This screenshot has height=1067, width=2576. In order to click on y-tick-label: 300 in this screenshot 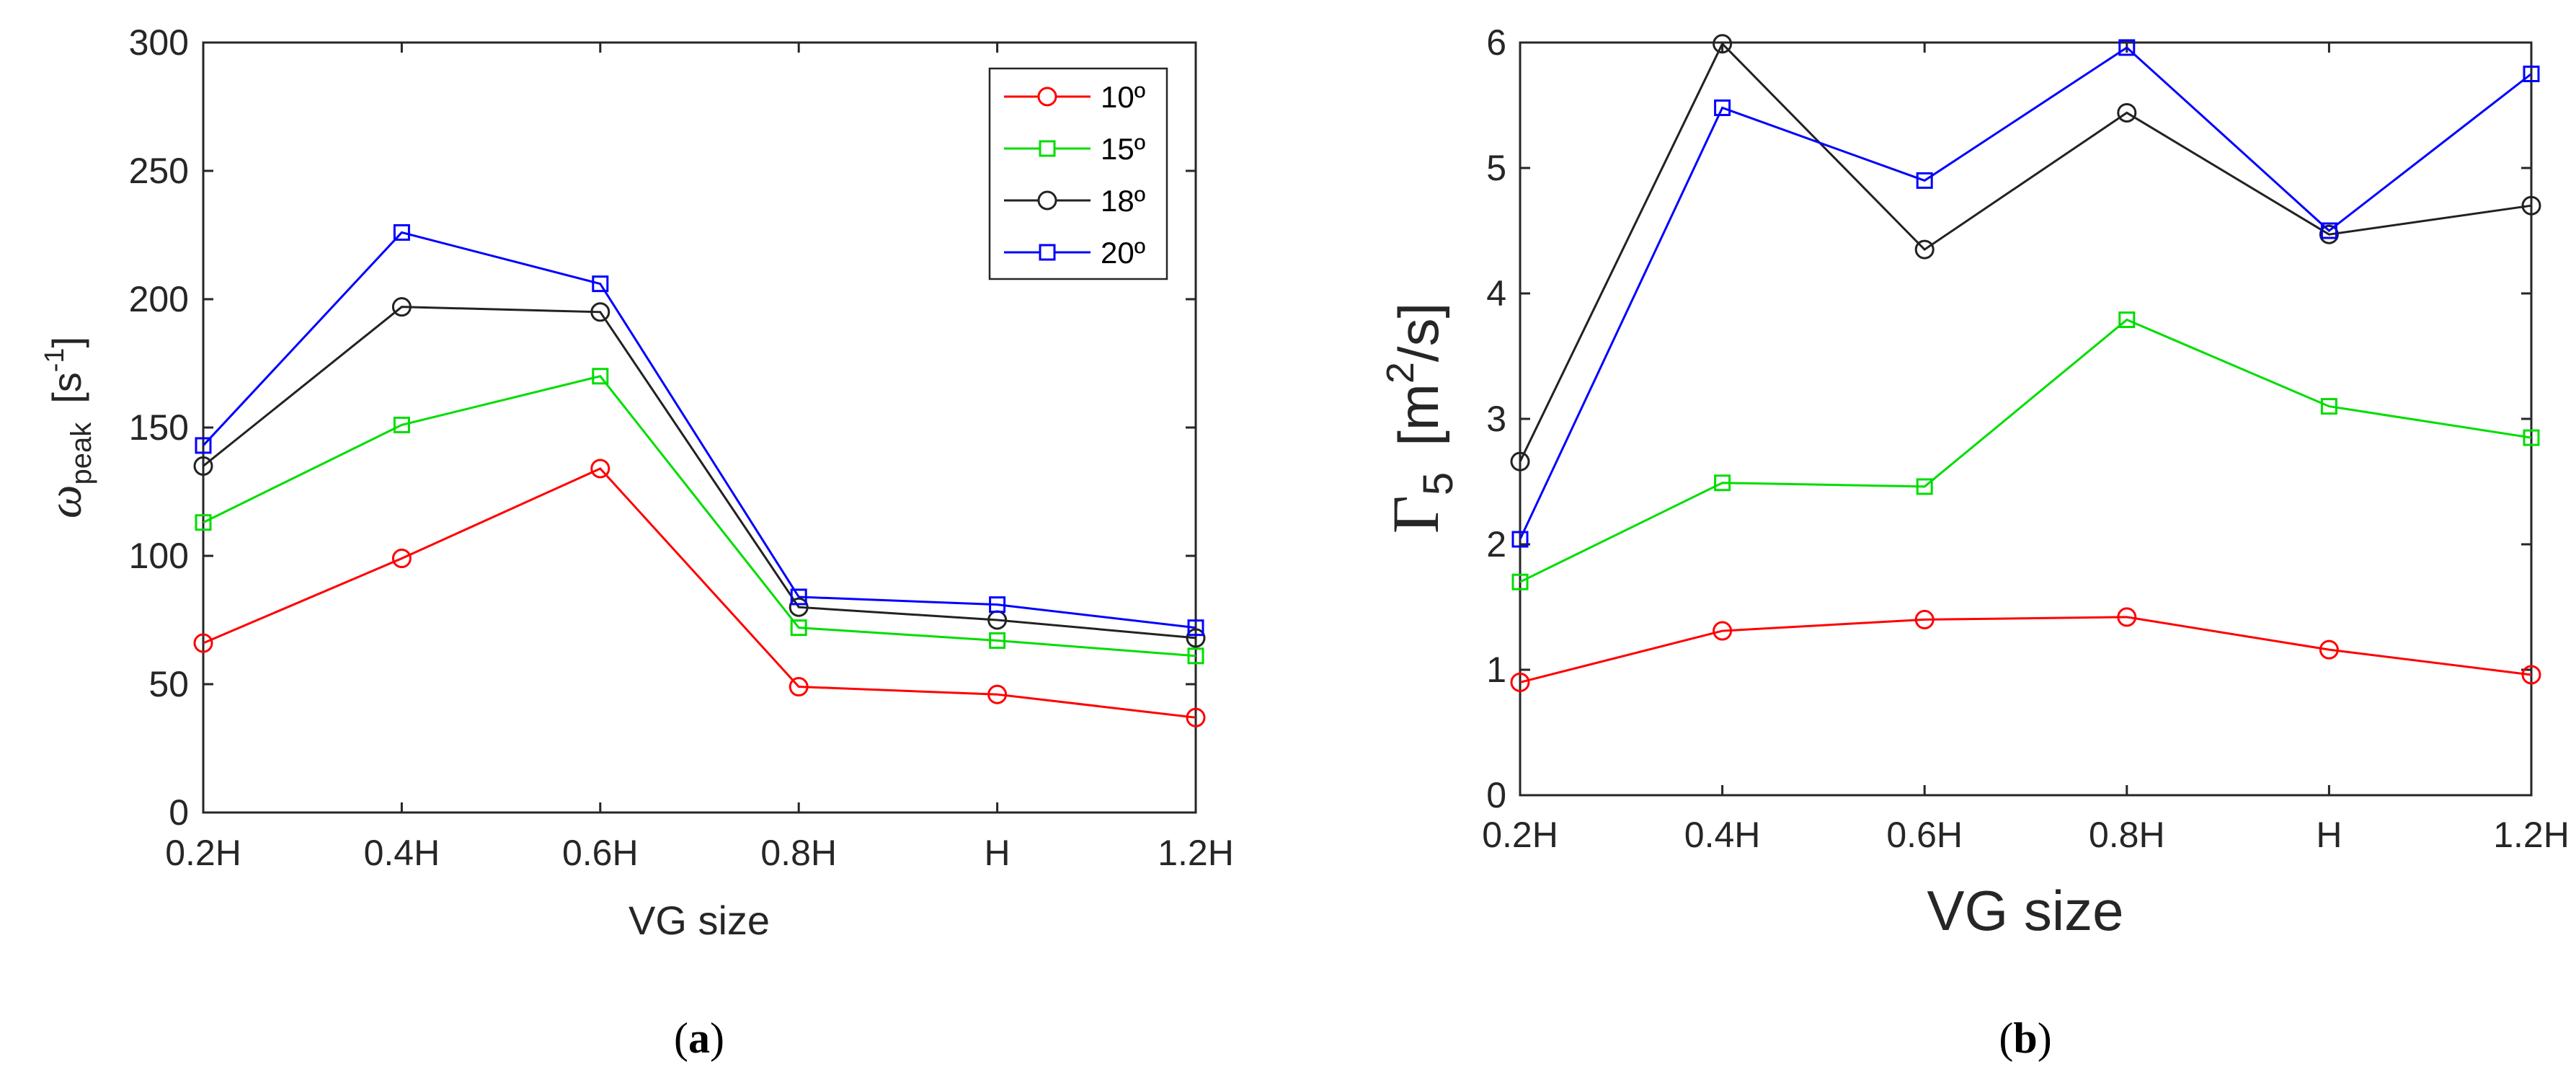, I will do `click(159, 42)`.